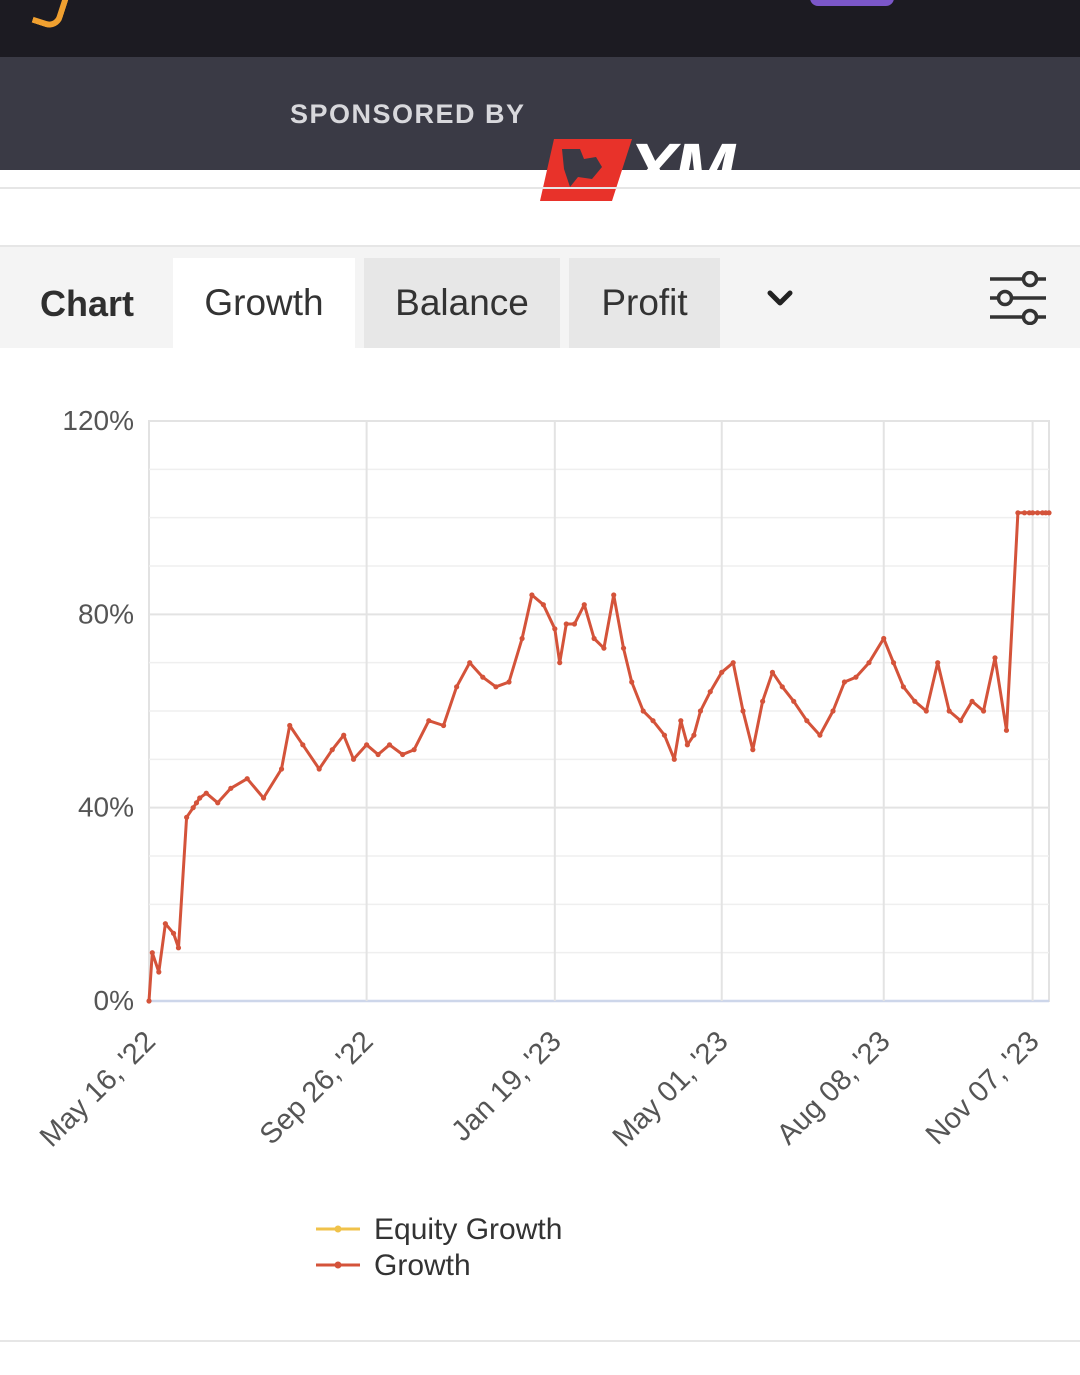 Image resolution: width=1080 pixels, height=1375 pixels. What do you see at coordinates (98, 1089) in the screenshot?
I see `x-tick-label: May 16, '22` at bounding box center [98, 1089].